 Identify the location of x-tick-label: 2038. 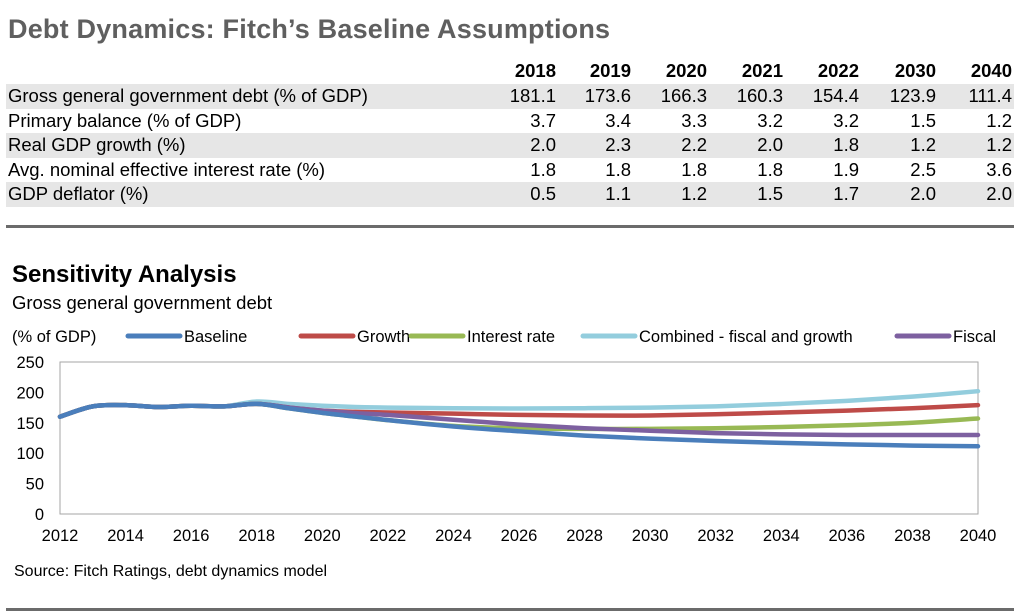
(912, 536).